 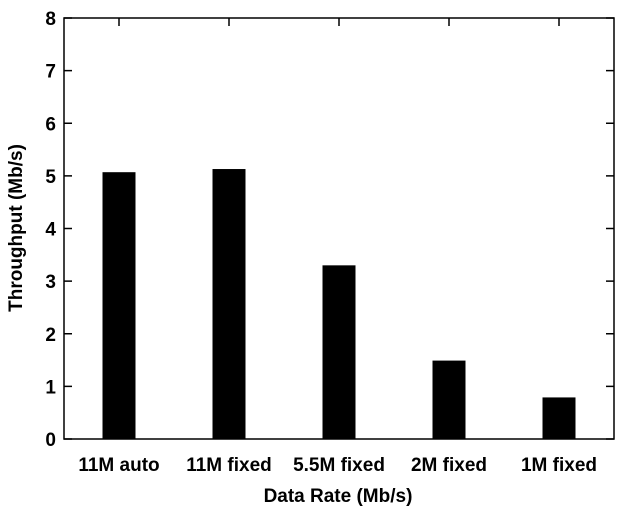 I want to click on y-tick-label: 4, so click(x=50, y=230).